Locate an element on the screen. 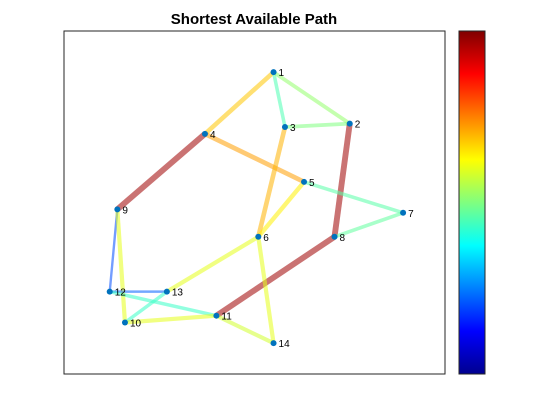 This screenshot has height=420, width=560. node-label-3: 3 is located at coordinates (293, 128).